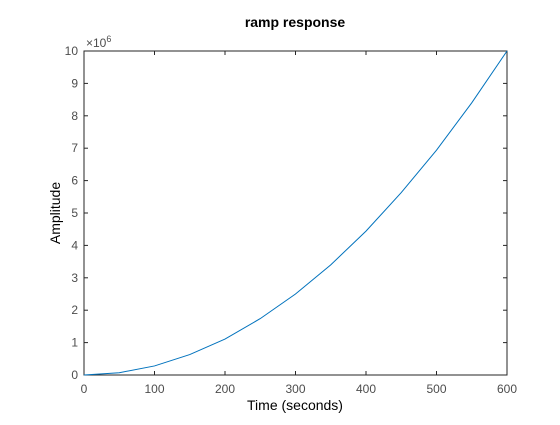  I want to click on y-tick-label: 5, so click(74, 213).